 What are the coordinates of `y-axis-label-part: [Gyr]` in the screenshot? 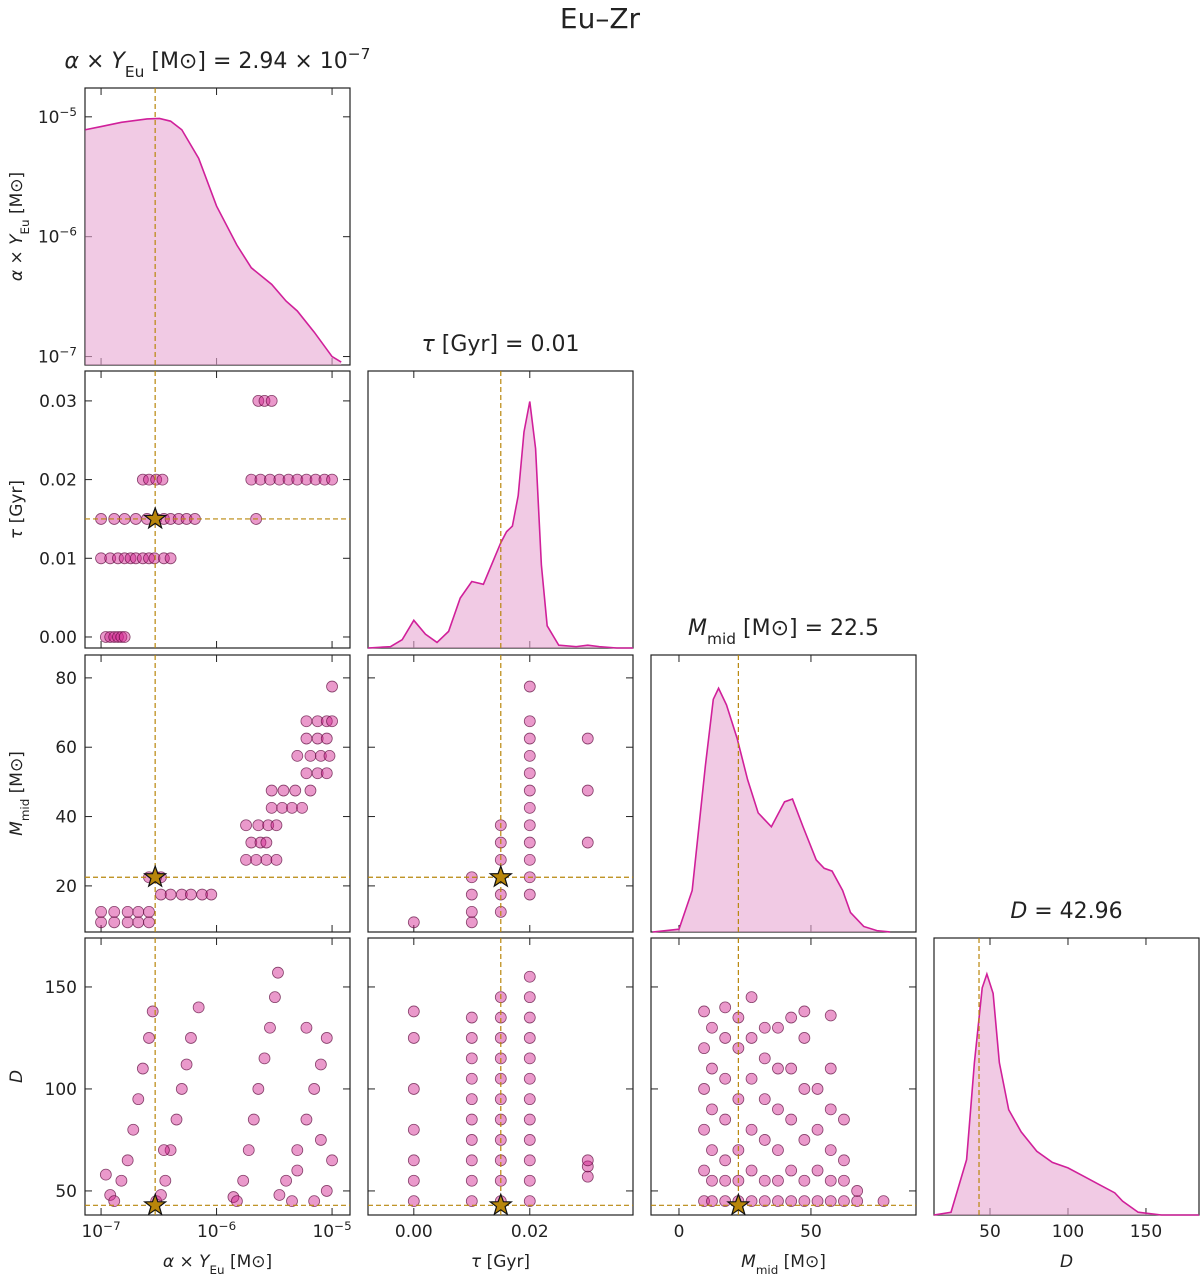 It's located at (17, 504).